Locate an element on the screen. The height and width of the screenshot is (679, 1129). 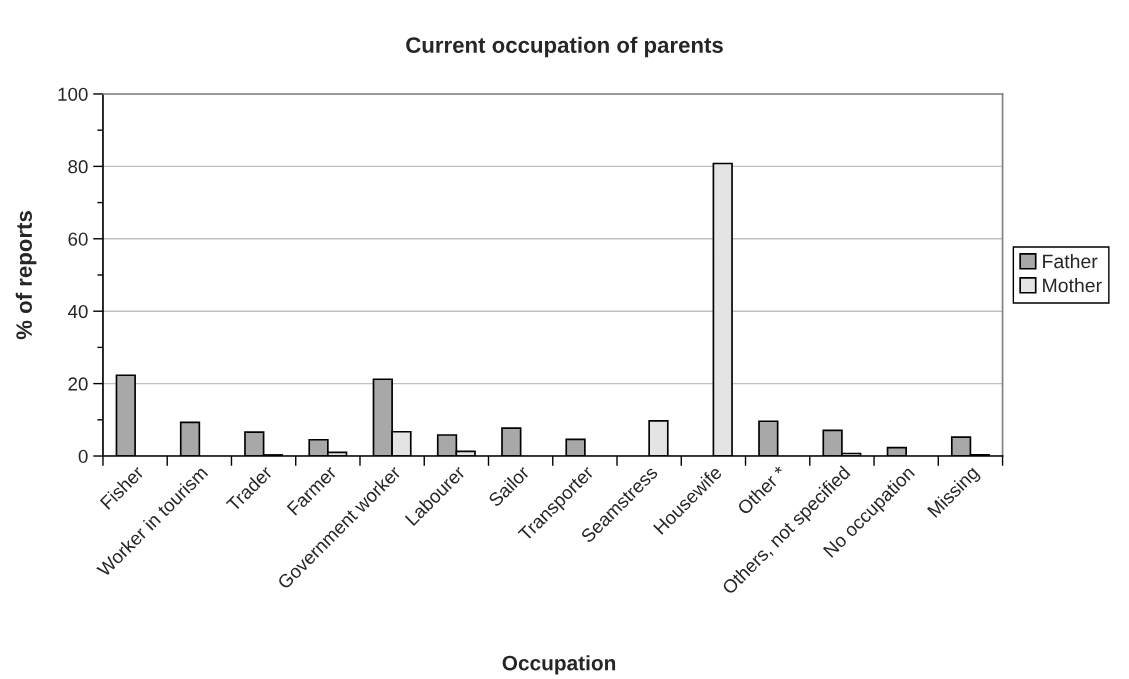
y-tick-label: 80 is located at coordinates (78, 167).